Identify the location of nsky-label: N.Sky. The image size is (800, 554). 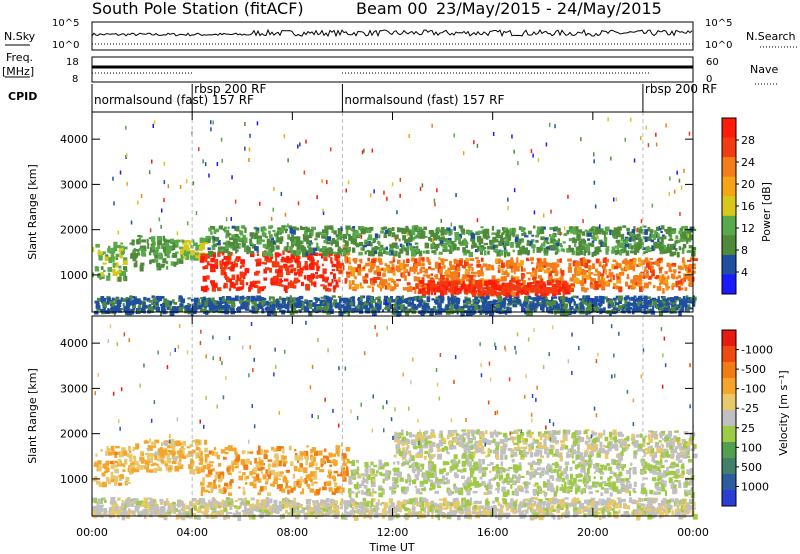
(20, 36).